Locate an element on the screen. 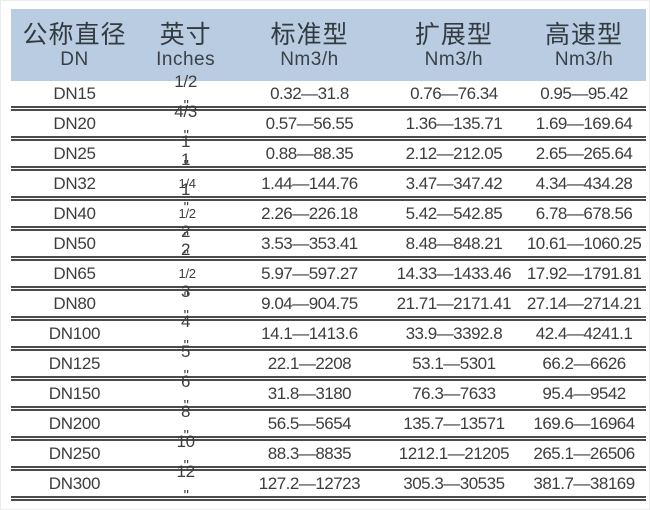 This screenshot has height=510, width=650. inches-cell: 4 " is located at coordinates (185, 334).